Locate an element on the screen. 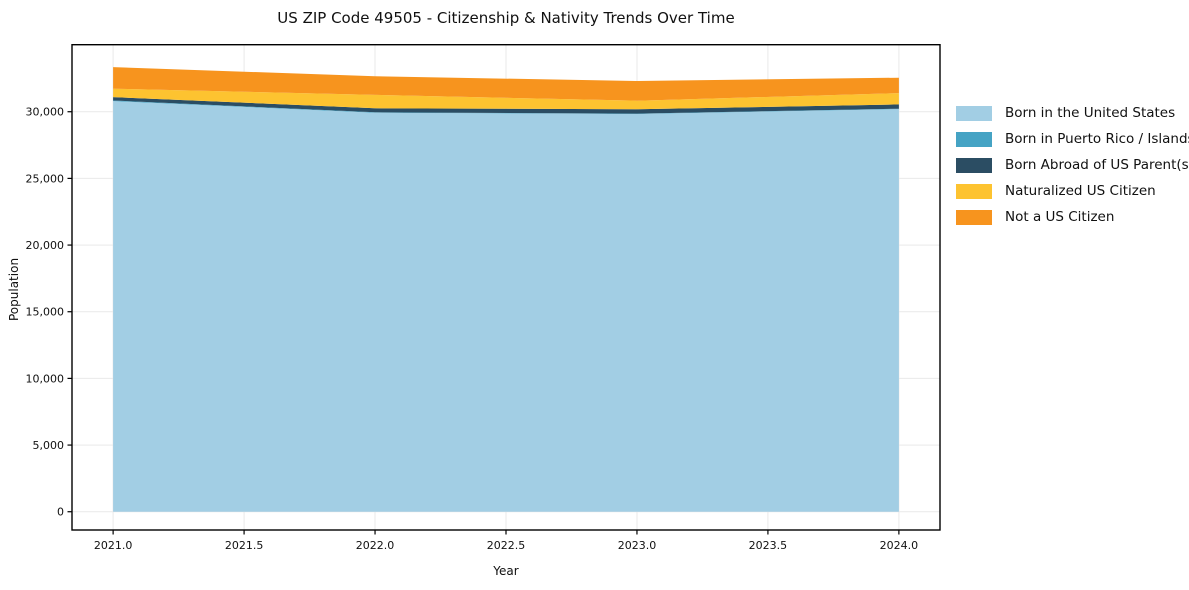 The image size is (1189, 590). area-not-a-us-citizen is located at coordinates (506, 84).